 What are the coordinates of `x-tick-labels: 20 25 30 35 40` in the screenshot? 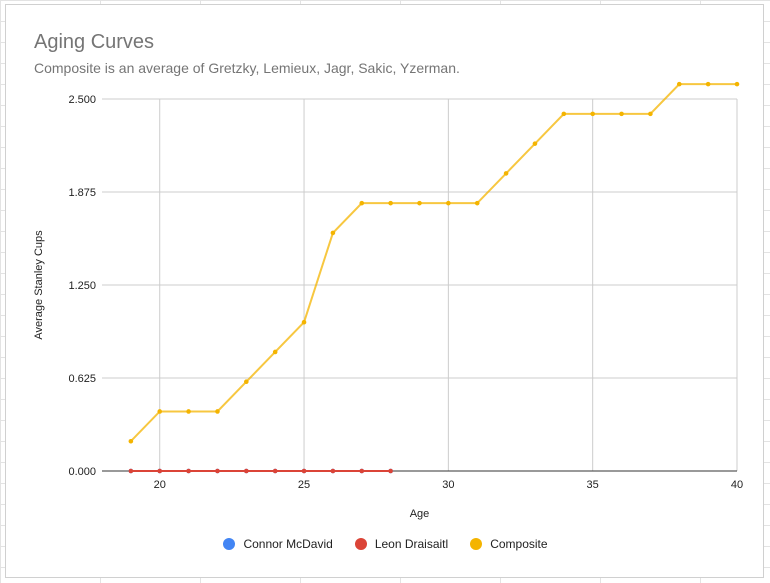 It's located at (449, 485).